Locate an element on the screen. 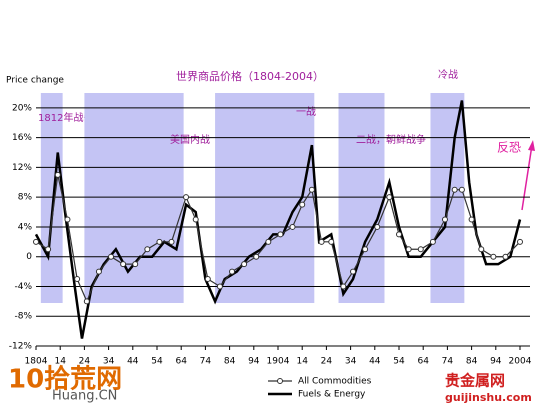 The height and width of the screenshot is (410, 542). arrow-head is located at coordinates (531, 145).